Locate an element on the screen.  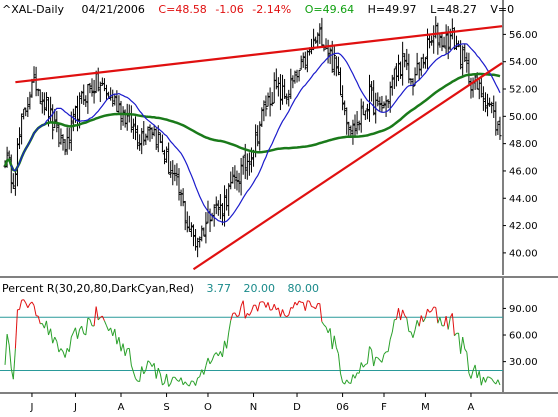
header-low: L=48.27 is located at coordinates (453, 9).